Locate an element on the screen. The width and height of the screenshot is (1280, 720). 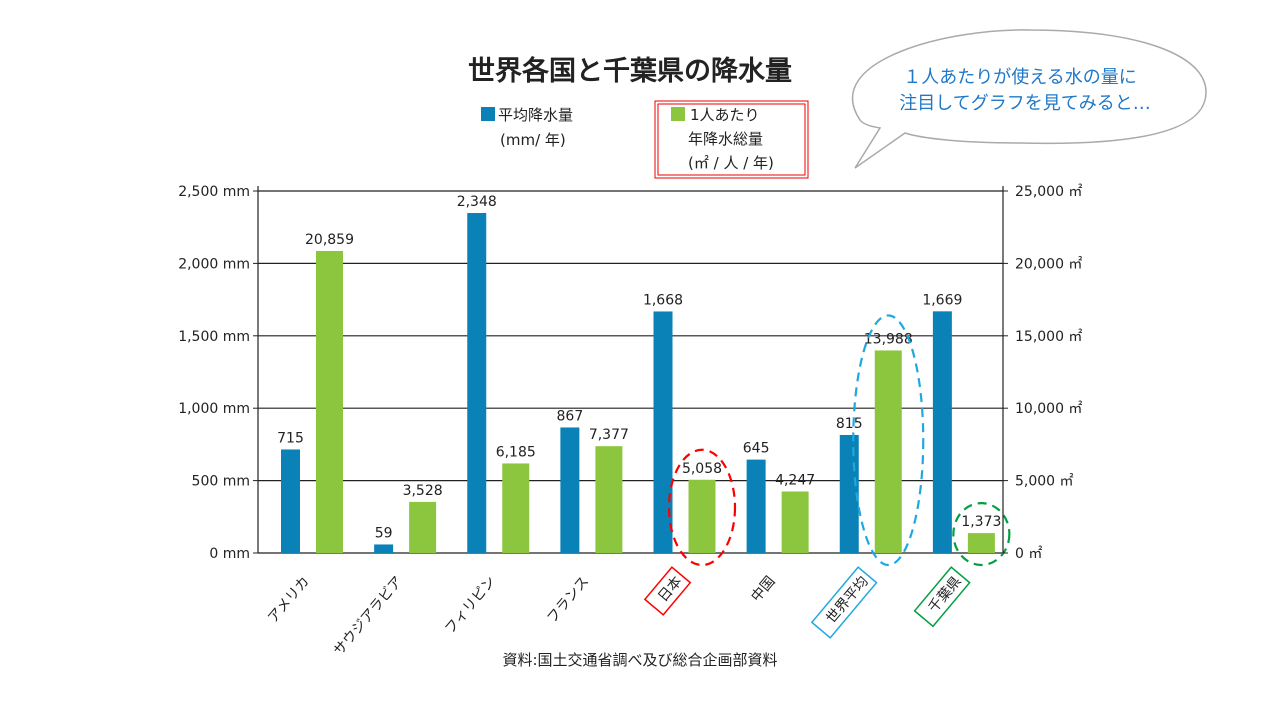
category-label: 中国 is located at coordinates (763, 590).